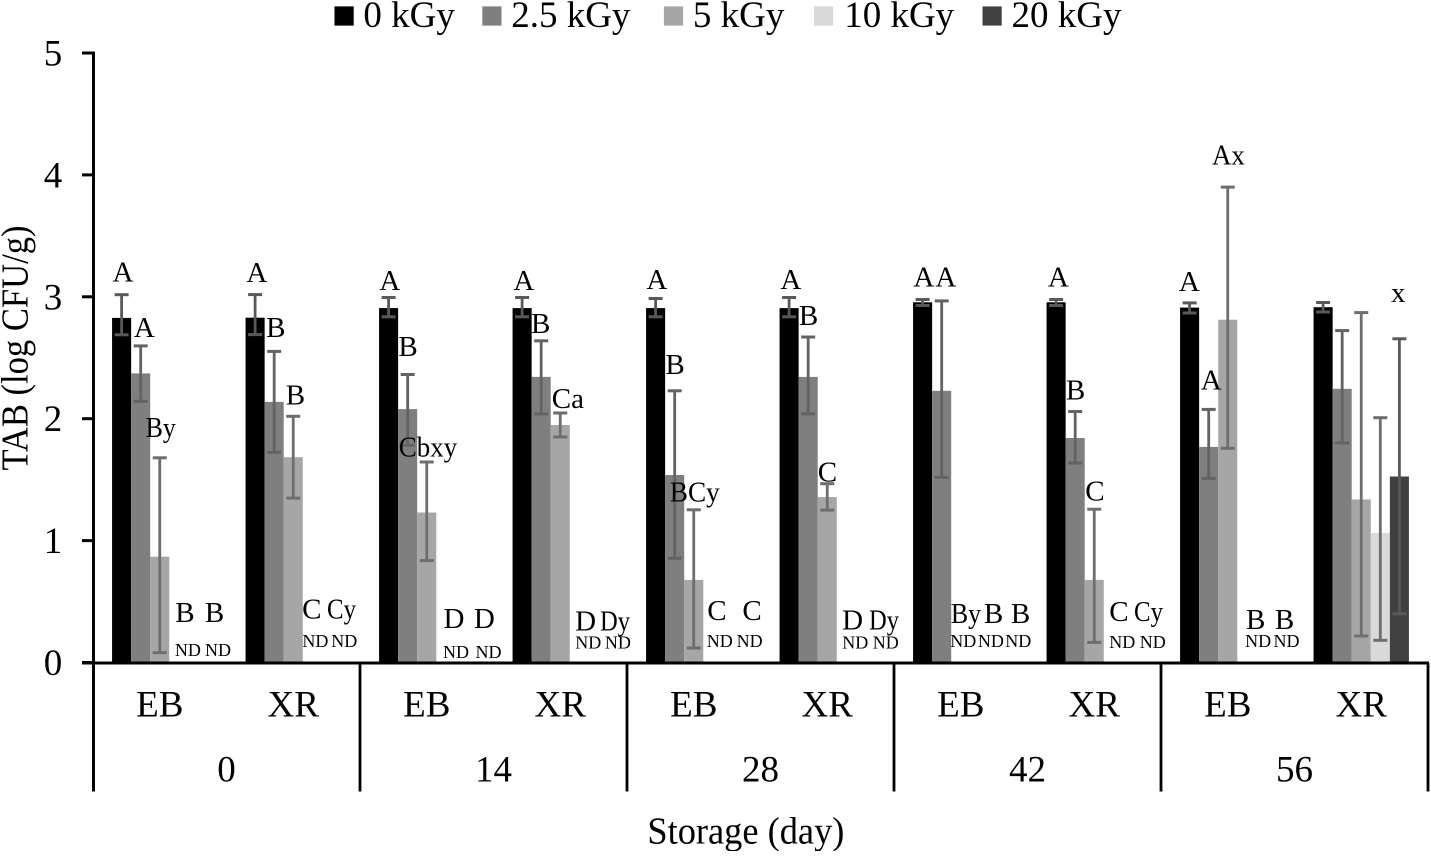 The width and height of the screenshot is (1431, 856). Describe the element at coordinates (760, 770) in the screenshot. I see `svg-text: 28` at that location.